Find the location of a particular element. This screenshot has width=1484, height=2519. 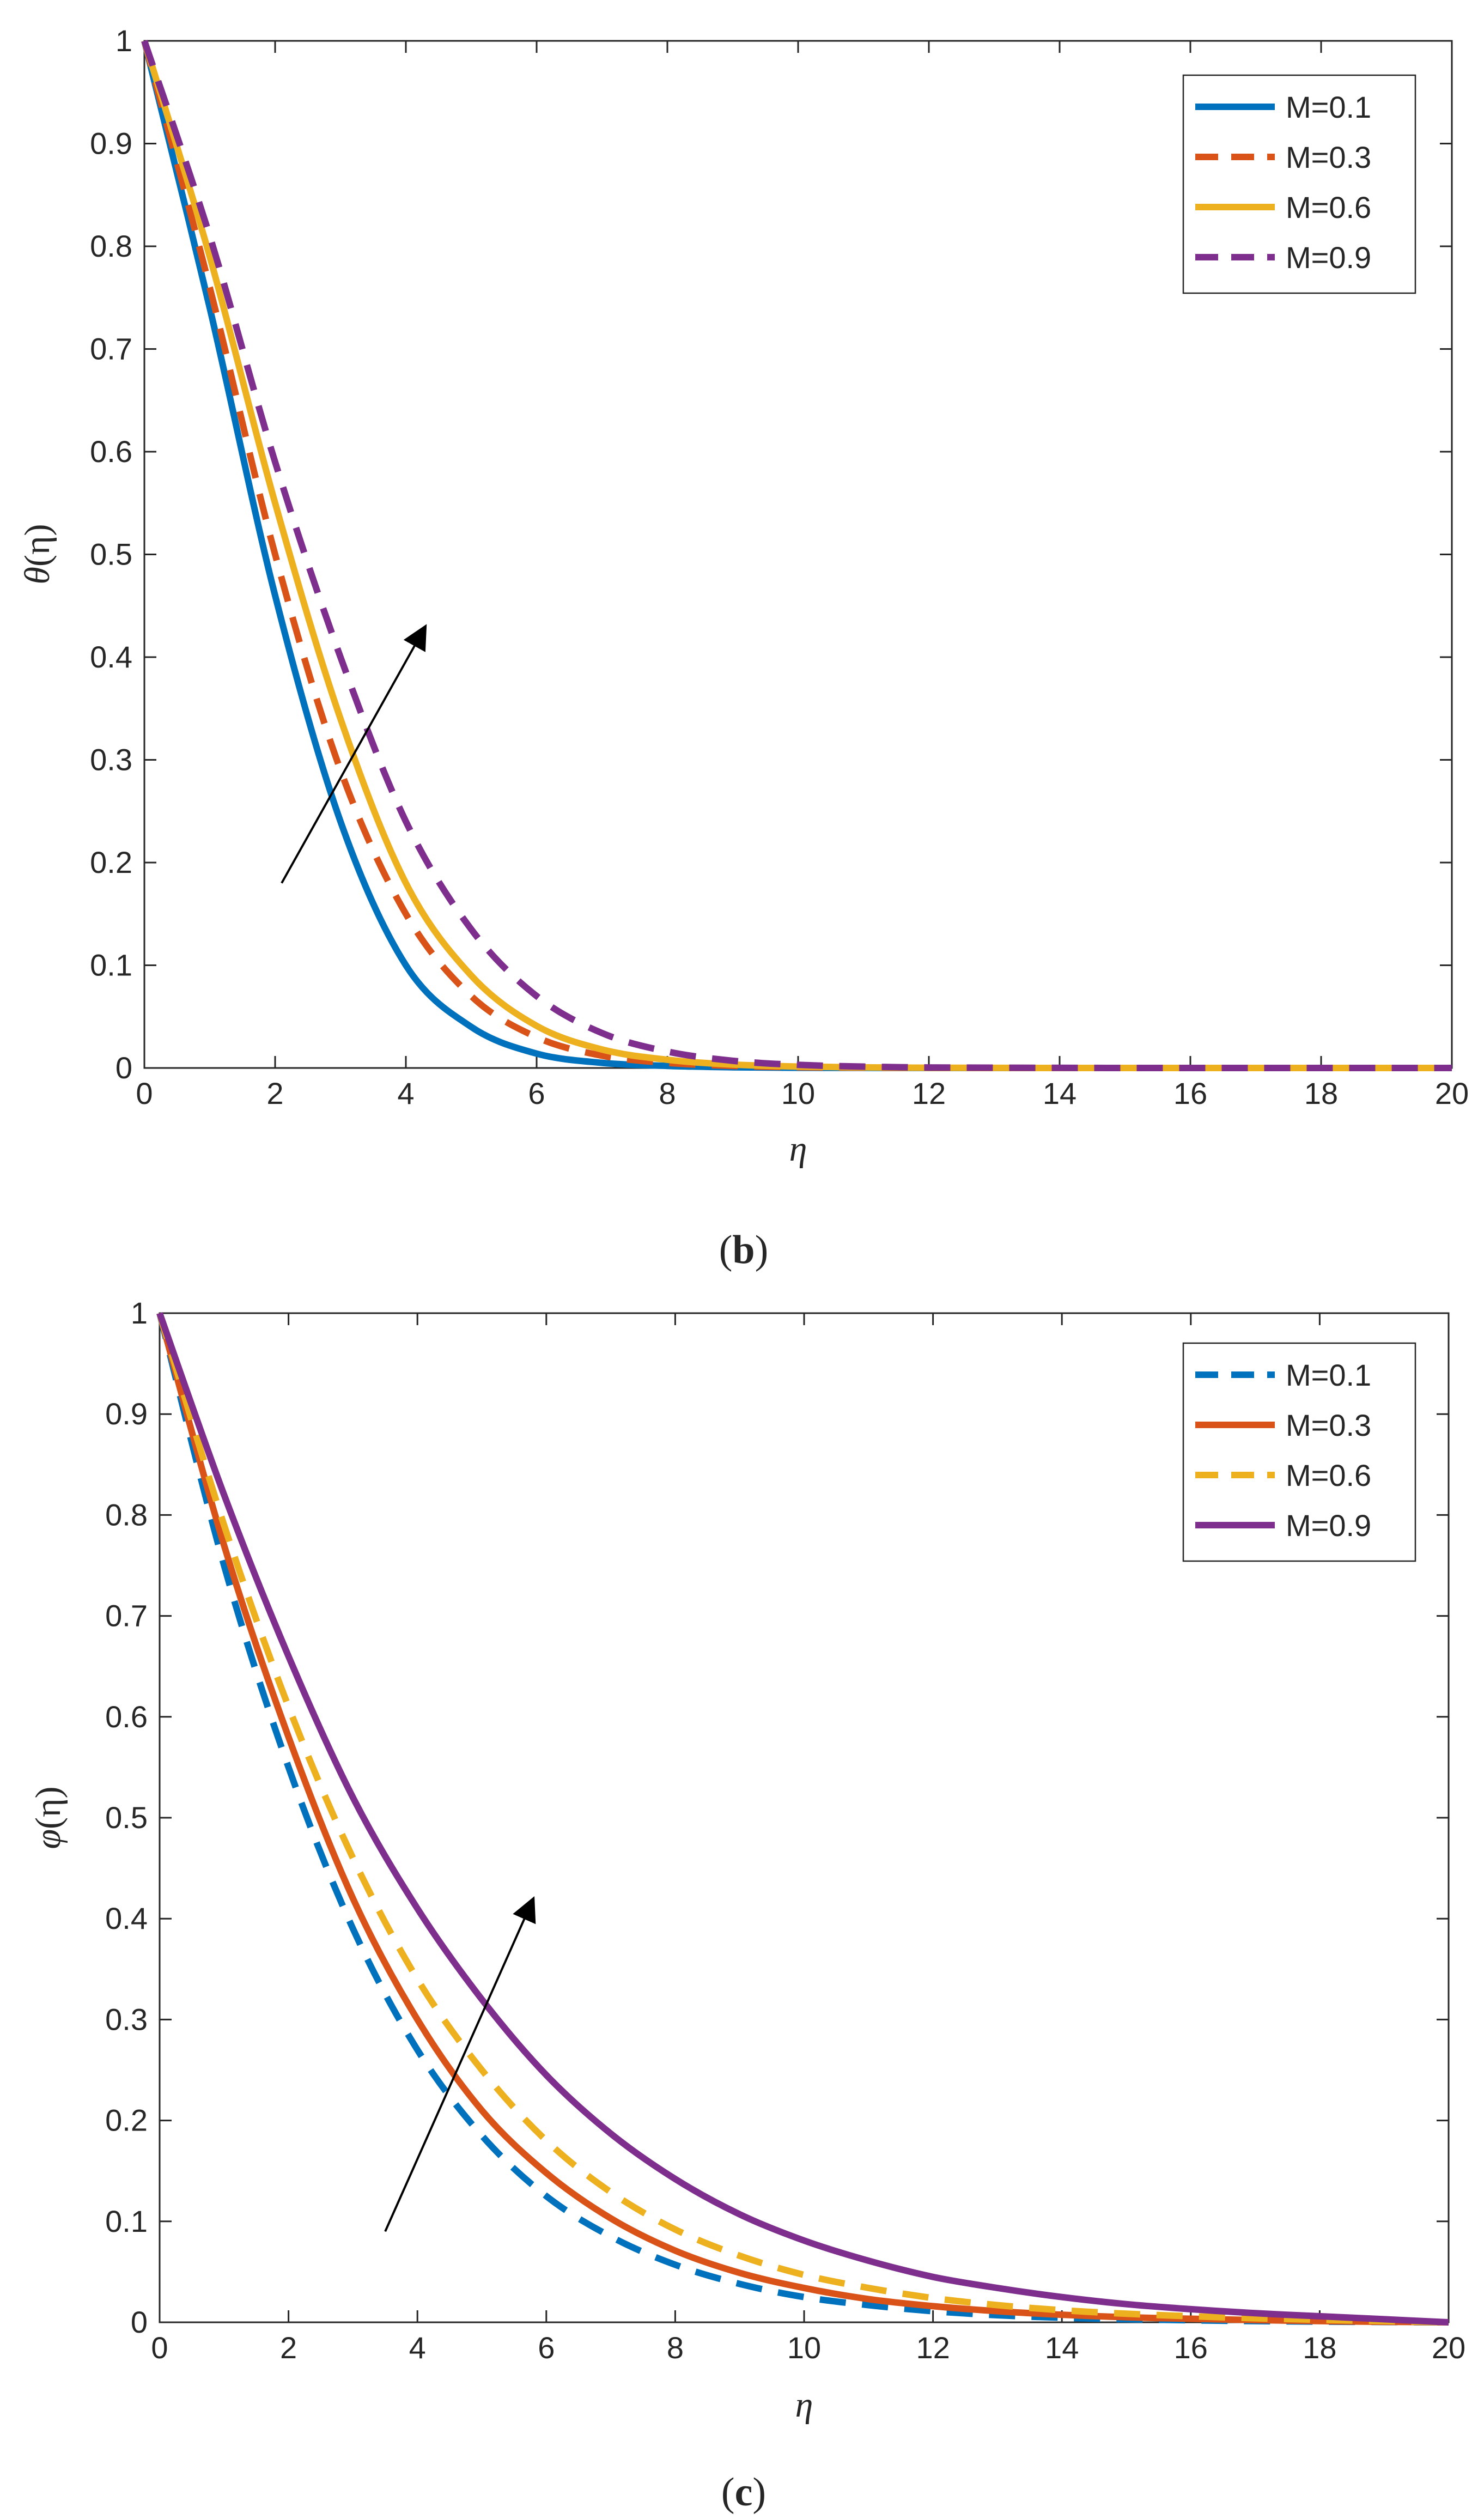

panel-caption: (c) is located at coordinates (743, 2492).